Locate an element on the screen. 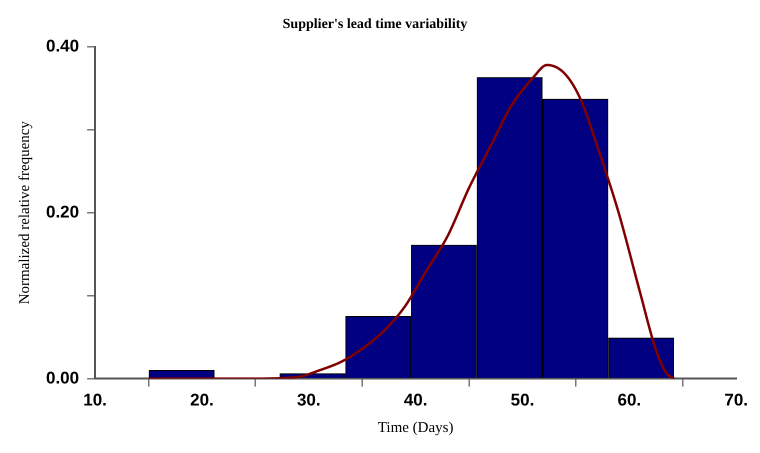 The height and width of the screenshot is (453, 760). y-tick-label: 0.40 is located at coordinates (63, 46).